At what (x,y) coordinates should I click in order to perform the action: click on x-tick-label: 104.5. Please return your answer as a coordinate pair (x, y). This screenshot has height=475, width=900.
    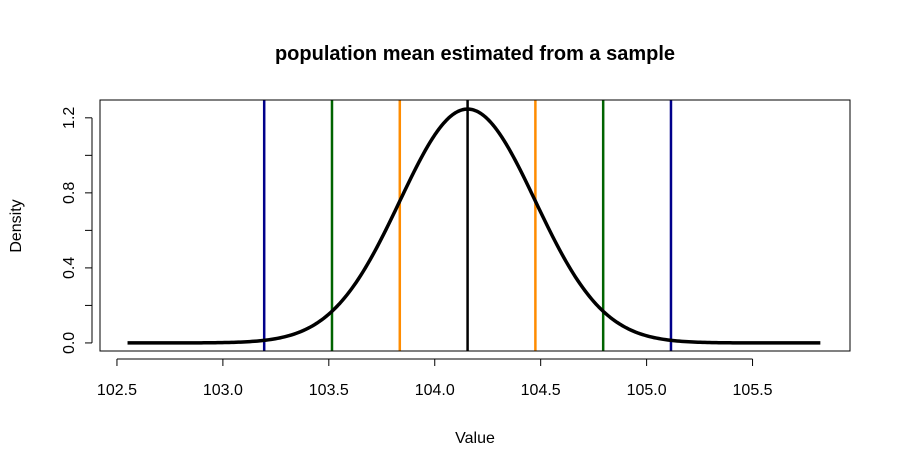
    Looking at the image, I should click on (541, 390).